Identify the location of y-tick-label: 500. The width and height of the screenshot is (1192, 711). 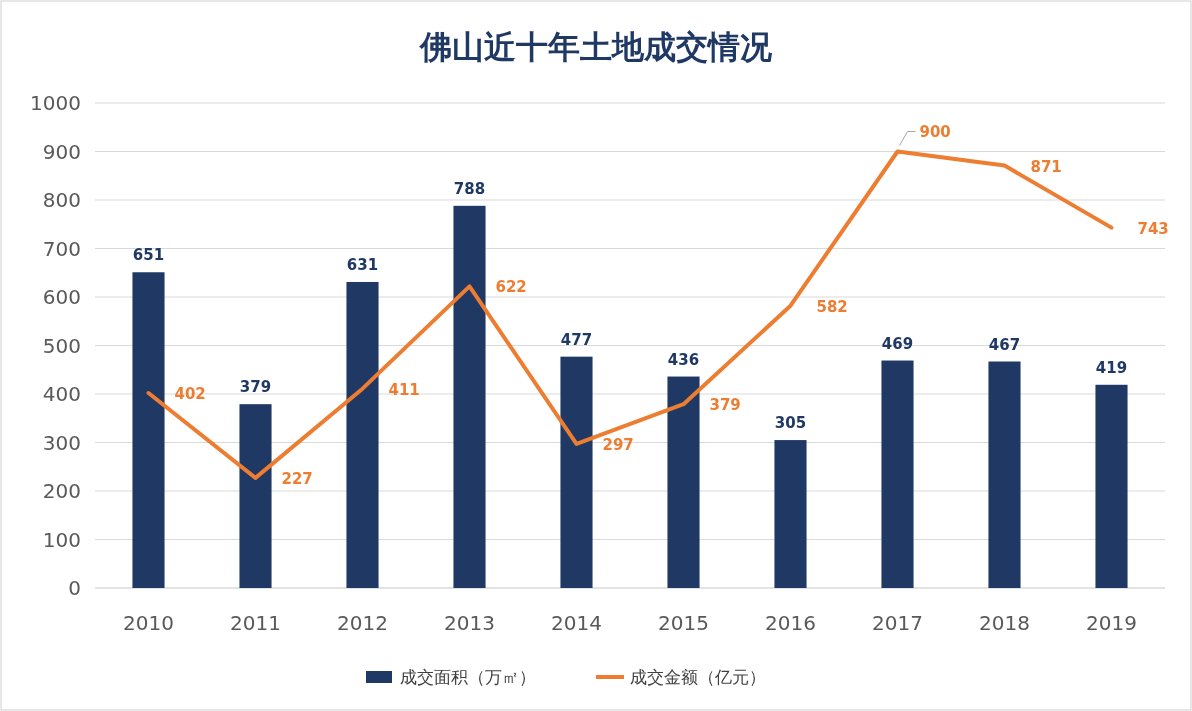
(61, 345).